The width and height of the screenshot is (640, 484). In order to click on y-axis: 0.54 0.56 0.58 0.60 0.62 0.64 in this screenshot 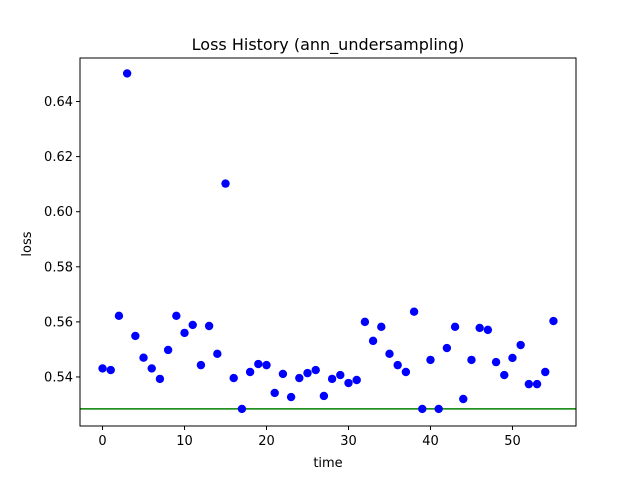, I will do `click(62, 240)`.